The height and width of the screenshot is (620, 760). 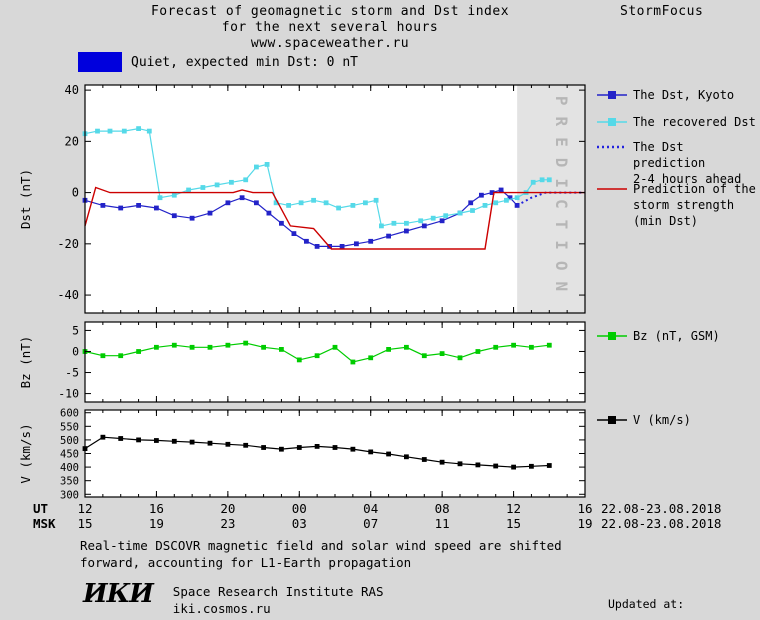 What do you see at coordinates (227, 508) in the screenshot?
I see `ut-tick-label: 20` at bounding box center [227, 508].